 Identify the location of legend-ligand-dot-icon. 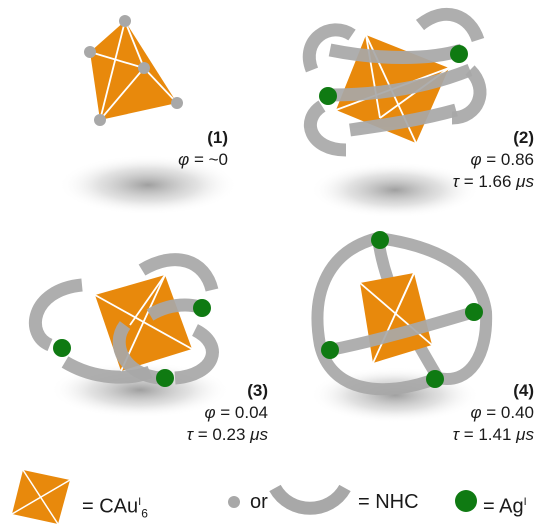
(234, 502).